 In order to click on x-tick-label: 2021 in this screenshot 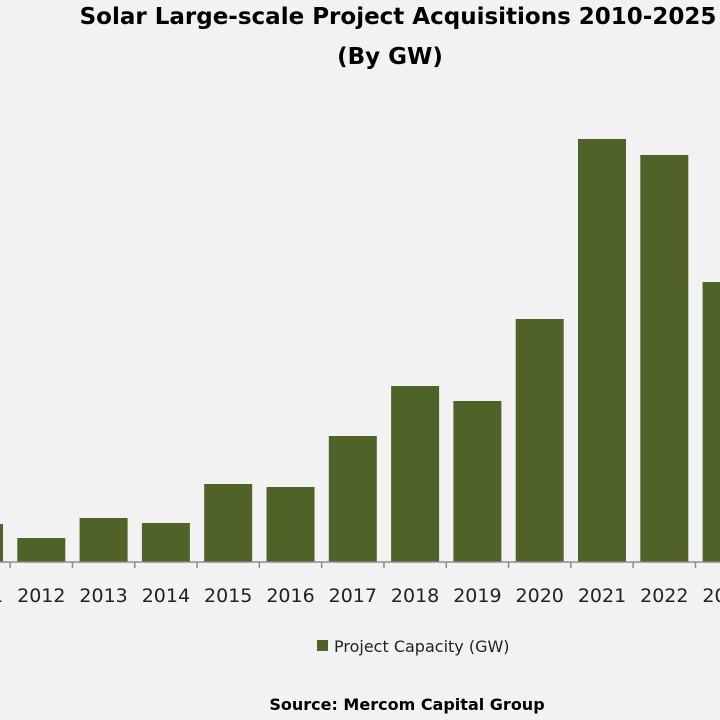, I will do `click(602, 596)`.